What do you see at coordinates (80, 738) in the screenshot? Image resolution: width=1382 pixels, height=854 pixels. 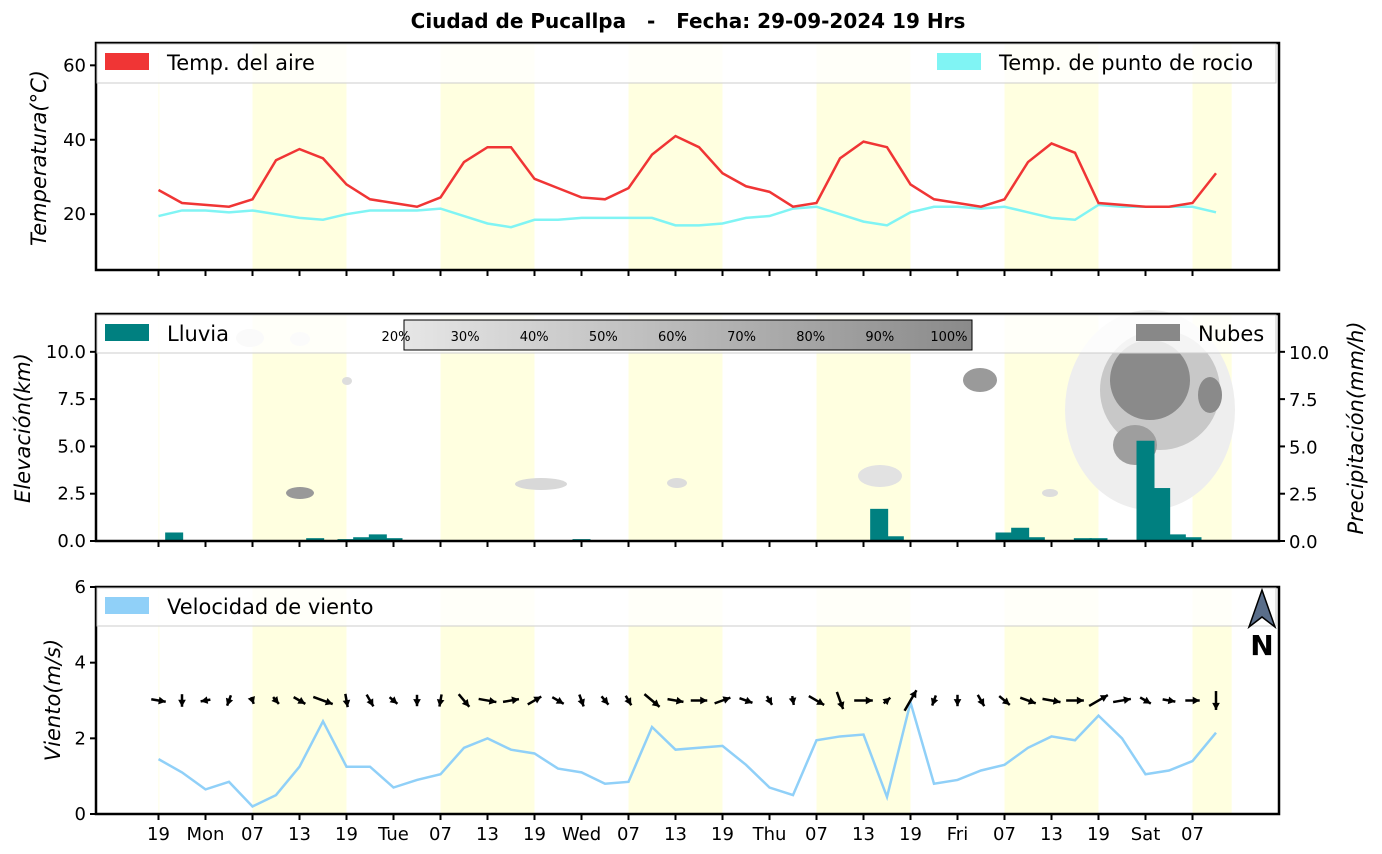 I see `y-tick-label: 2` at bounding box center [80, 738].